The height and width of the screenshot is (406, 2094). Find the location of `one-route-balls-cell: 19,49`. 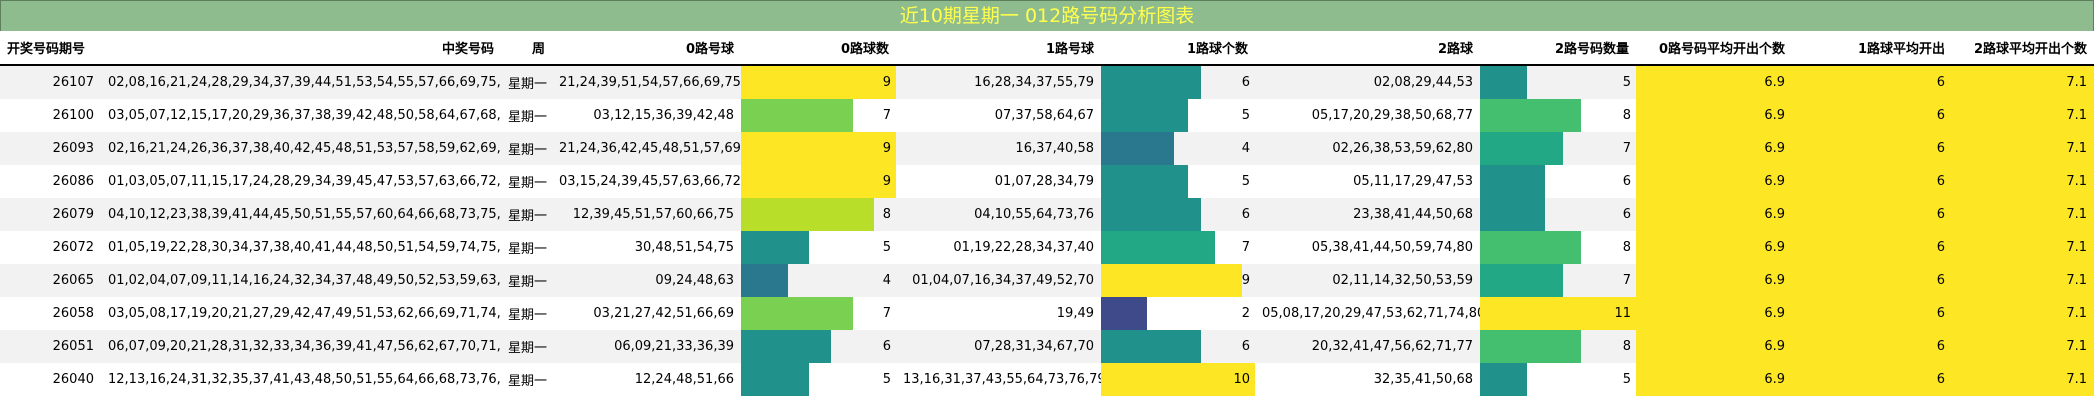

one-route-balls-cell: 19,49 is located at coordinates (998, 313).